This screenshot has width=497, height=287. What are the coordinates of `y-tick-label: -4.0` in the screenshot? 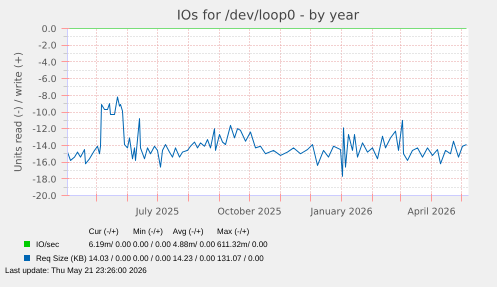 It's located at (47, 62).